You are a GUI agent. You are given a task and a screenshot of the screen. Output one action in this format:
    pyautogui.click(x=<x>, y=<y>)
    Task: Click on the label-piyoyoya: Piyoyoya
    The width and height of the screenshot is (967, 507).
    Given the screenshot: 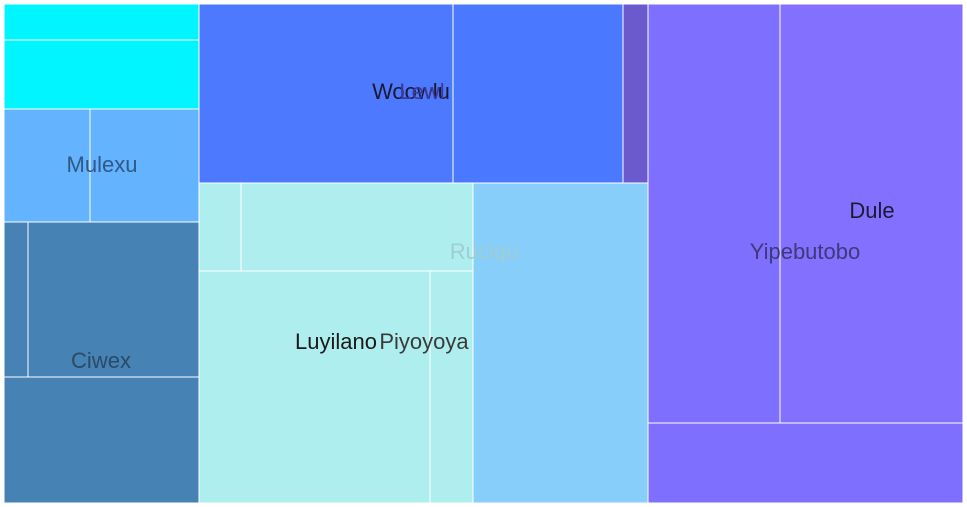 What is the action you would take?
    pyautogui.click(x=424, y=341)
    